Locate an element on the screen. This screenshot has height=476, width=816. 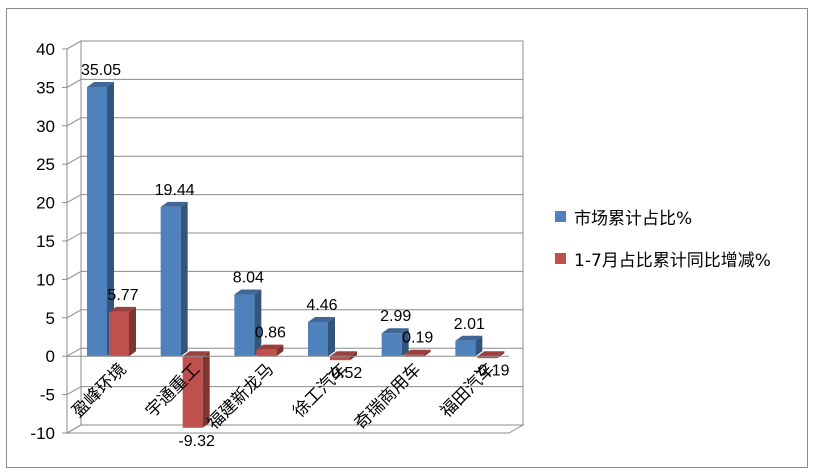
legend-label-yoy-change: 1-7月占比累计同比增减% is located at coordinates (672, 260).